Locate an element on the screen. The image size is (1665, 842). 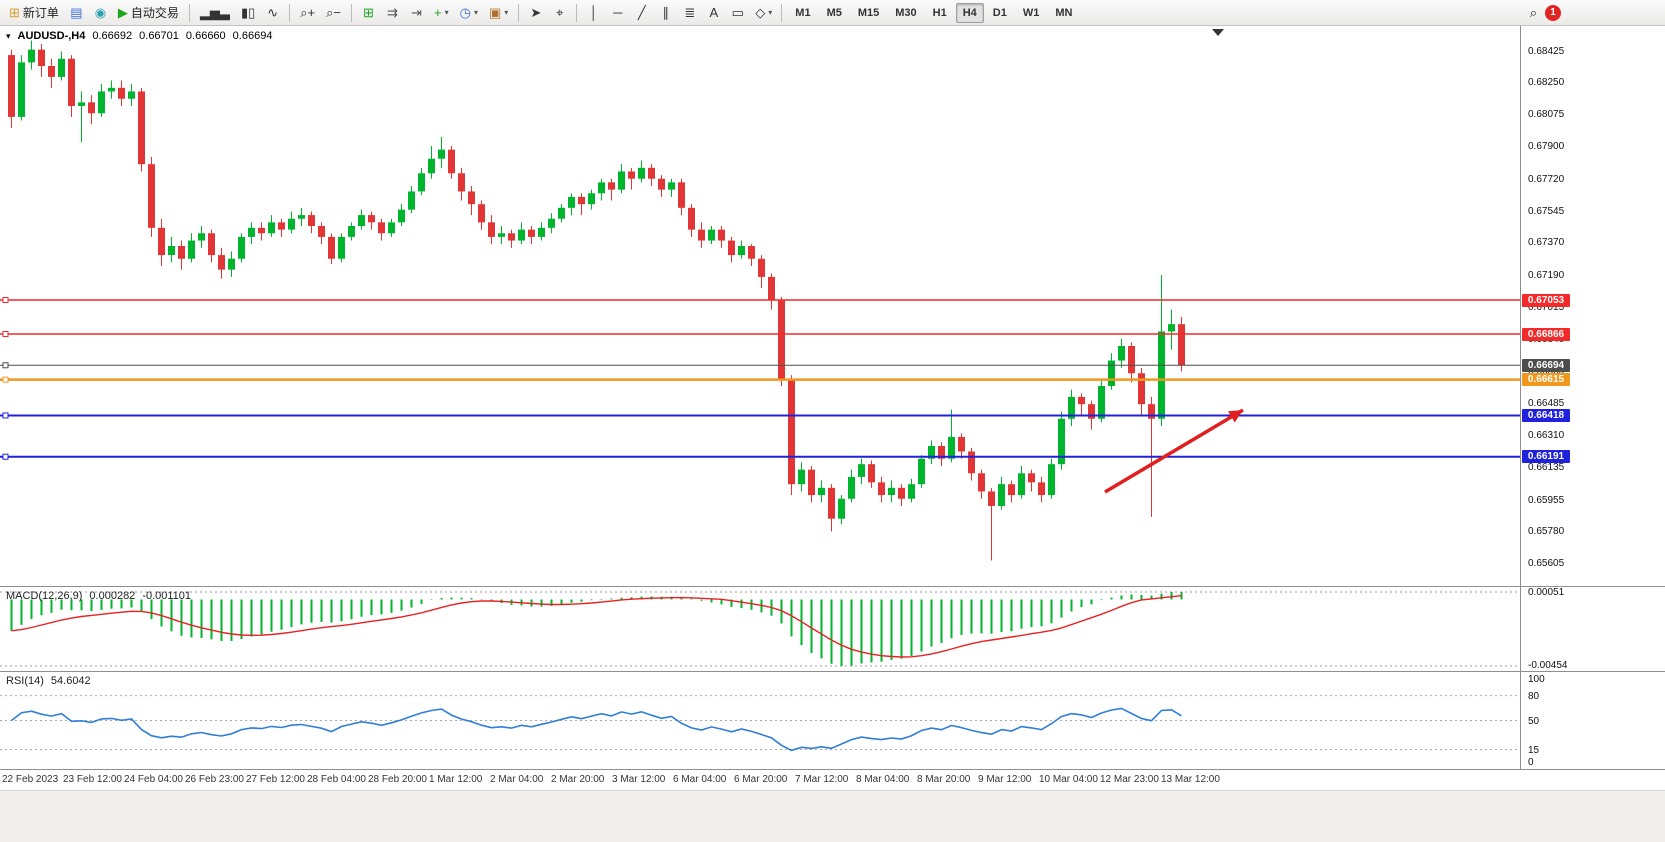
rsi-panel: RSI(14) 54.6042 100 80 50 15 0 is located at coordinates (832, 720).